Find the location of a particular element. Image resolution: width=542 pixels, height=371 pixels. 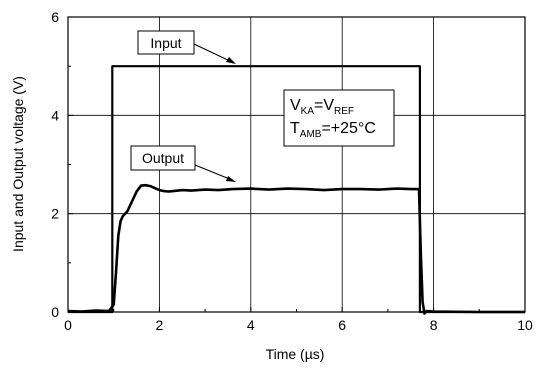

x-tick-label: 0 is located at coordinates (68, 325).